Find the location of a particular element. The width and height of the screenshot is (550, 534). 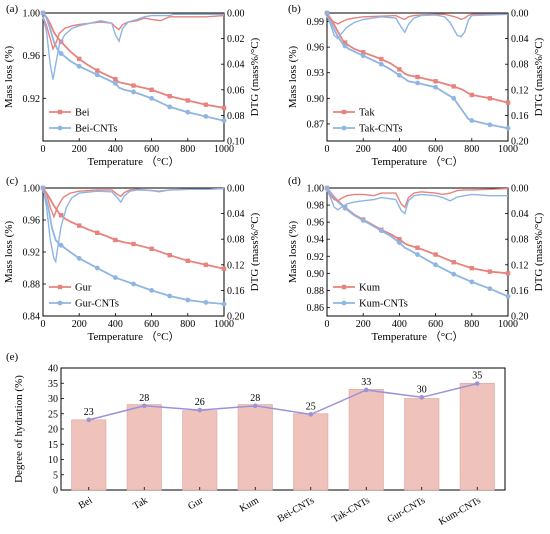

category-label: Gur-CNTs is located at coordinates (406, 510).